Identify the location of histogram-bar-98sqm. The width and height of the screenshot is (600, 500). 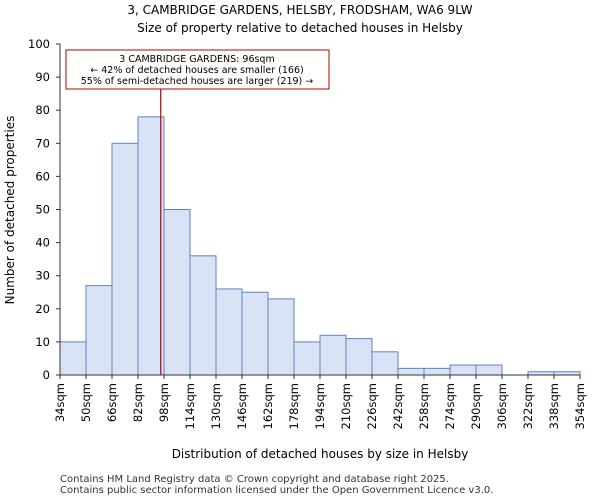
(177, 292).